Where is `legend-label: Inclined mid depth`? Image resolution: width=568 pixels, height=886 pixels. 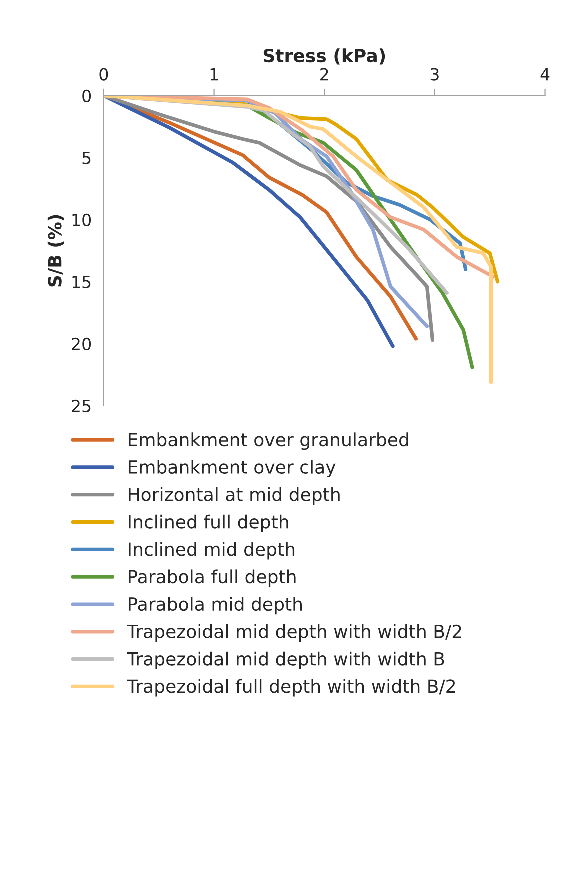
legend-label: Inclined mid depth is located at coordinates (211, 551).